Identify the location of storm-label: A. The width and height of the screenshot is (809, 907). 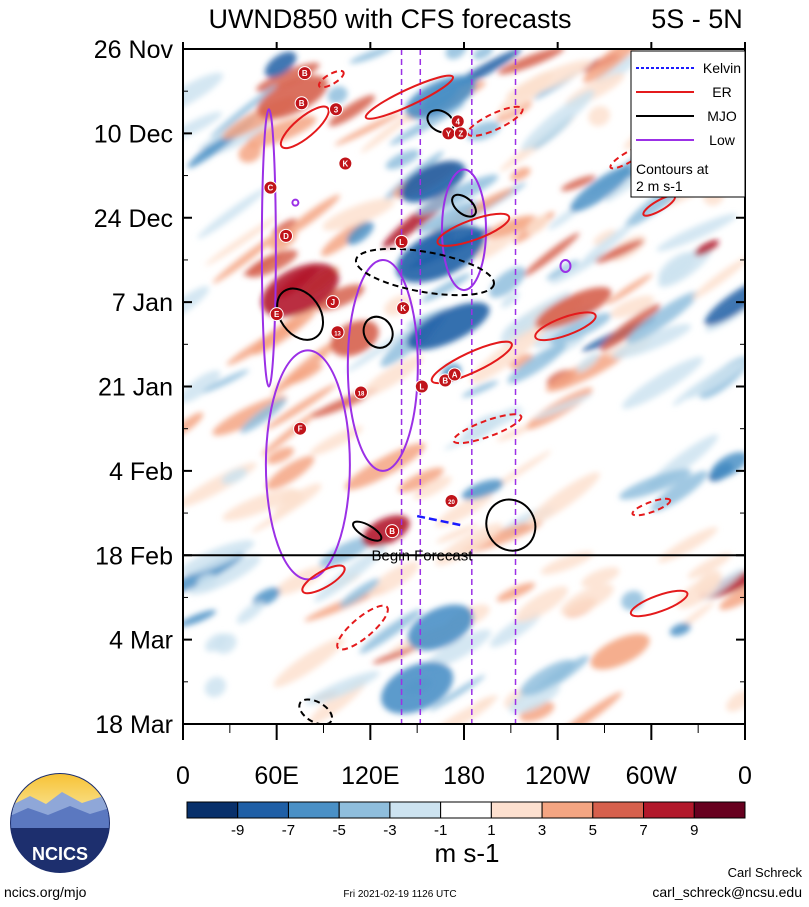
(455, 374).